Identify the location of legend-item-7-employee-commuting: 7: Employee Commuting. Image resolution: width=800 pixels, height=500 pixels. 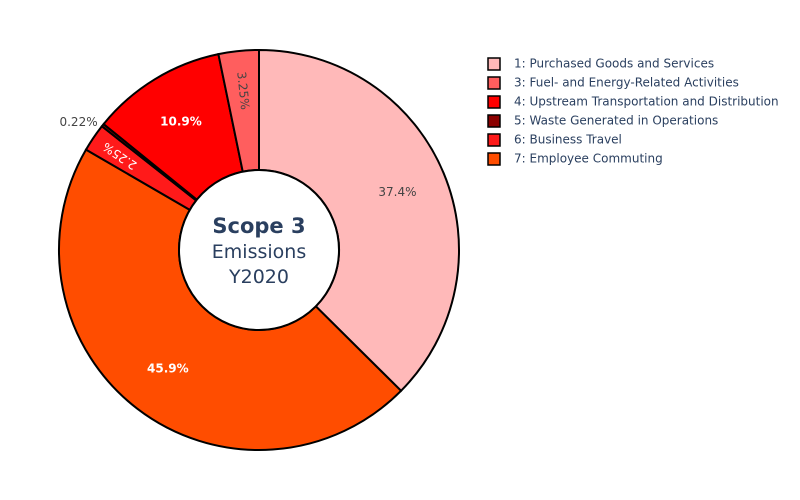
(575, 159).